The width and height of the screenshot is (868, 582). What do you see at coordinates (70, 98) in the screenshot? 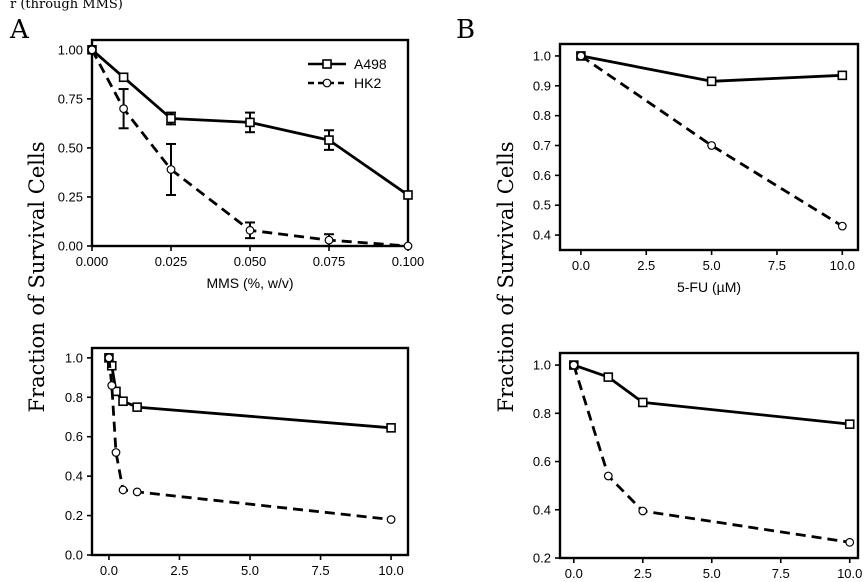
I see `mms-y-tick-label: 0.75` at bounding box center [70, 98].